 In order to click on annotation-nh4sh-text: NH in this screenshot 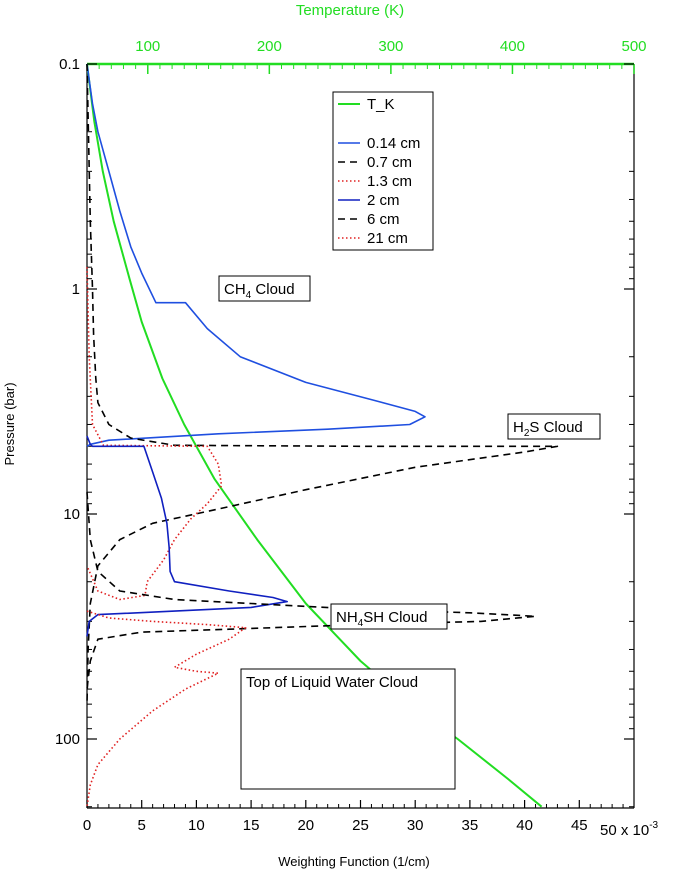, I will do `click(347, 617)`.